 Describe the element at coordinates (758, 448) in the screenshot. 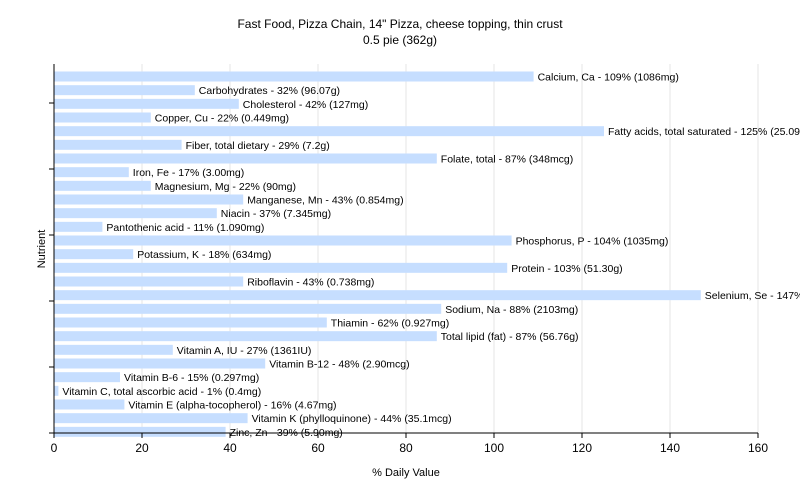

I see `x-tick-label: 160` at that location.